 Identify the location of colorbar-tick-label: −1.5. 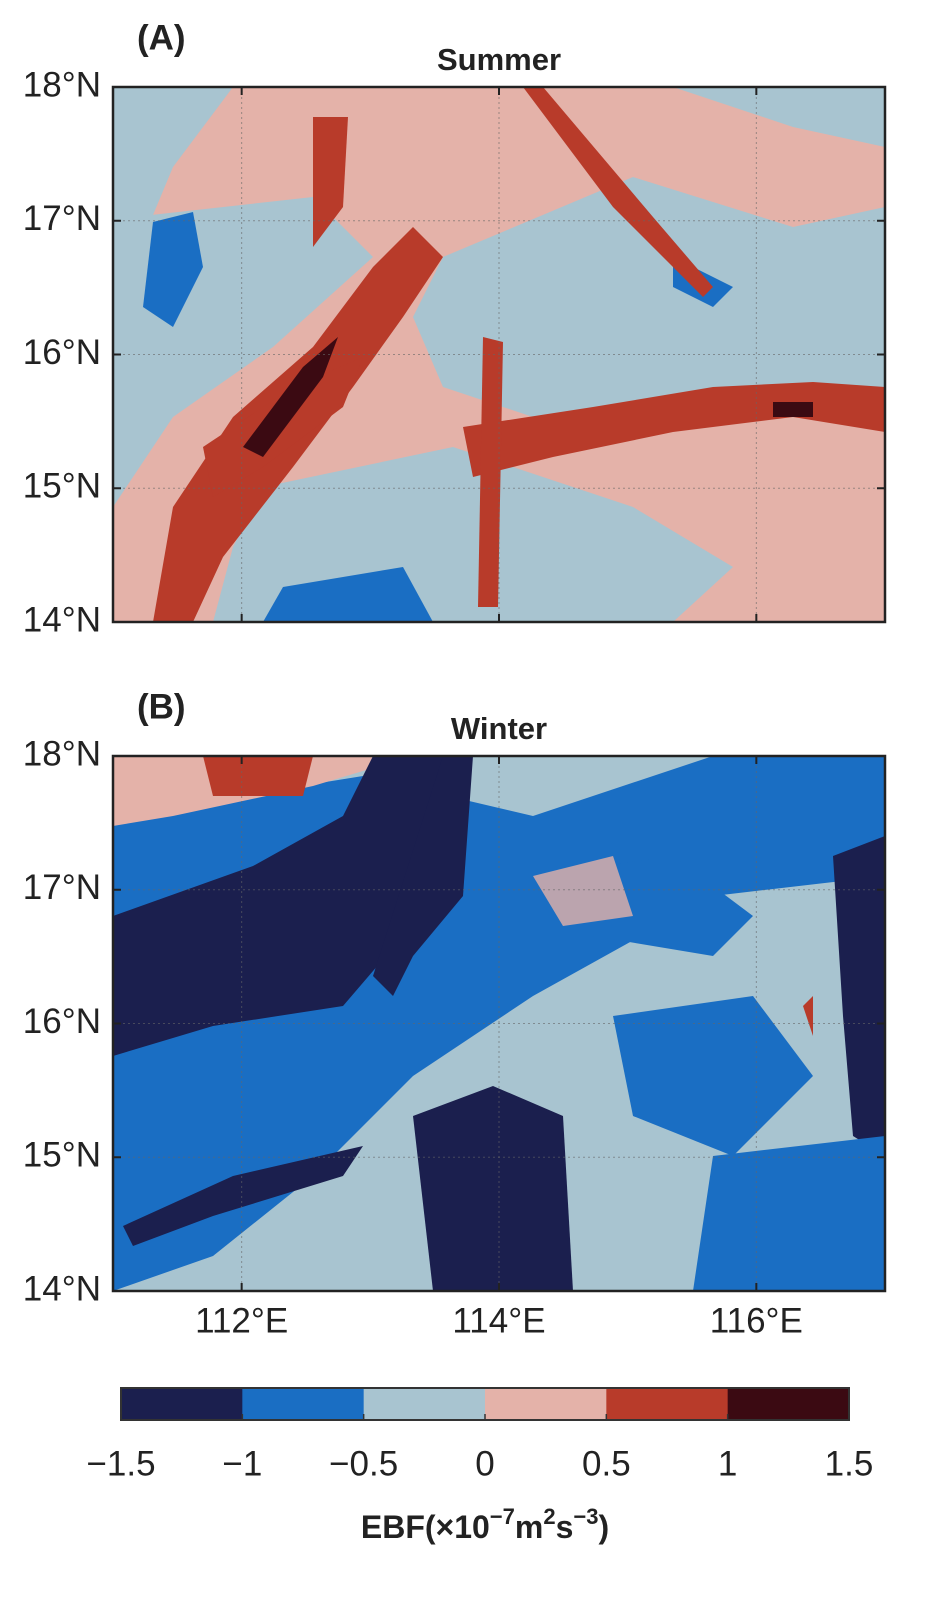
(120, 1463).